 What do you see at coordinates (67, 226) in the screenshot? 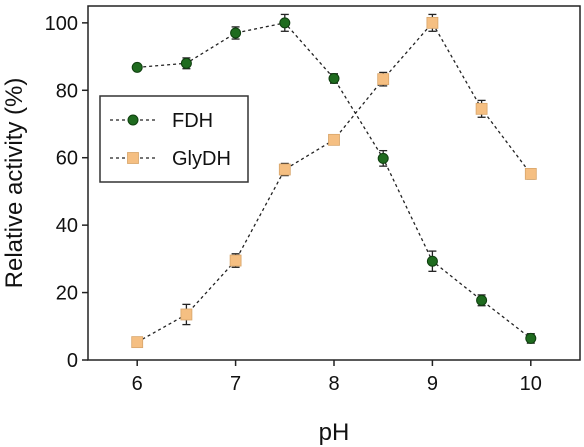
I see `y-tick-label: 40` at bounding box center [67, 226].